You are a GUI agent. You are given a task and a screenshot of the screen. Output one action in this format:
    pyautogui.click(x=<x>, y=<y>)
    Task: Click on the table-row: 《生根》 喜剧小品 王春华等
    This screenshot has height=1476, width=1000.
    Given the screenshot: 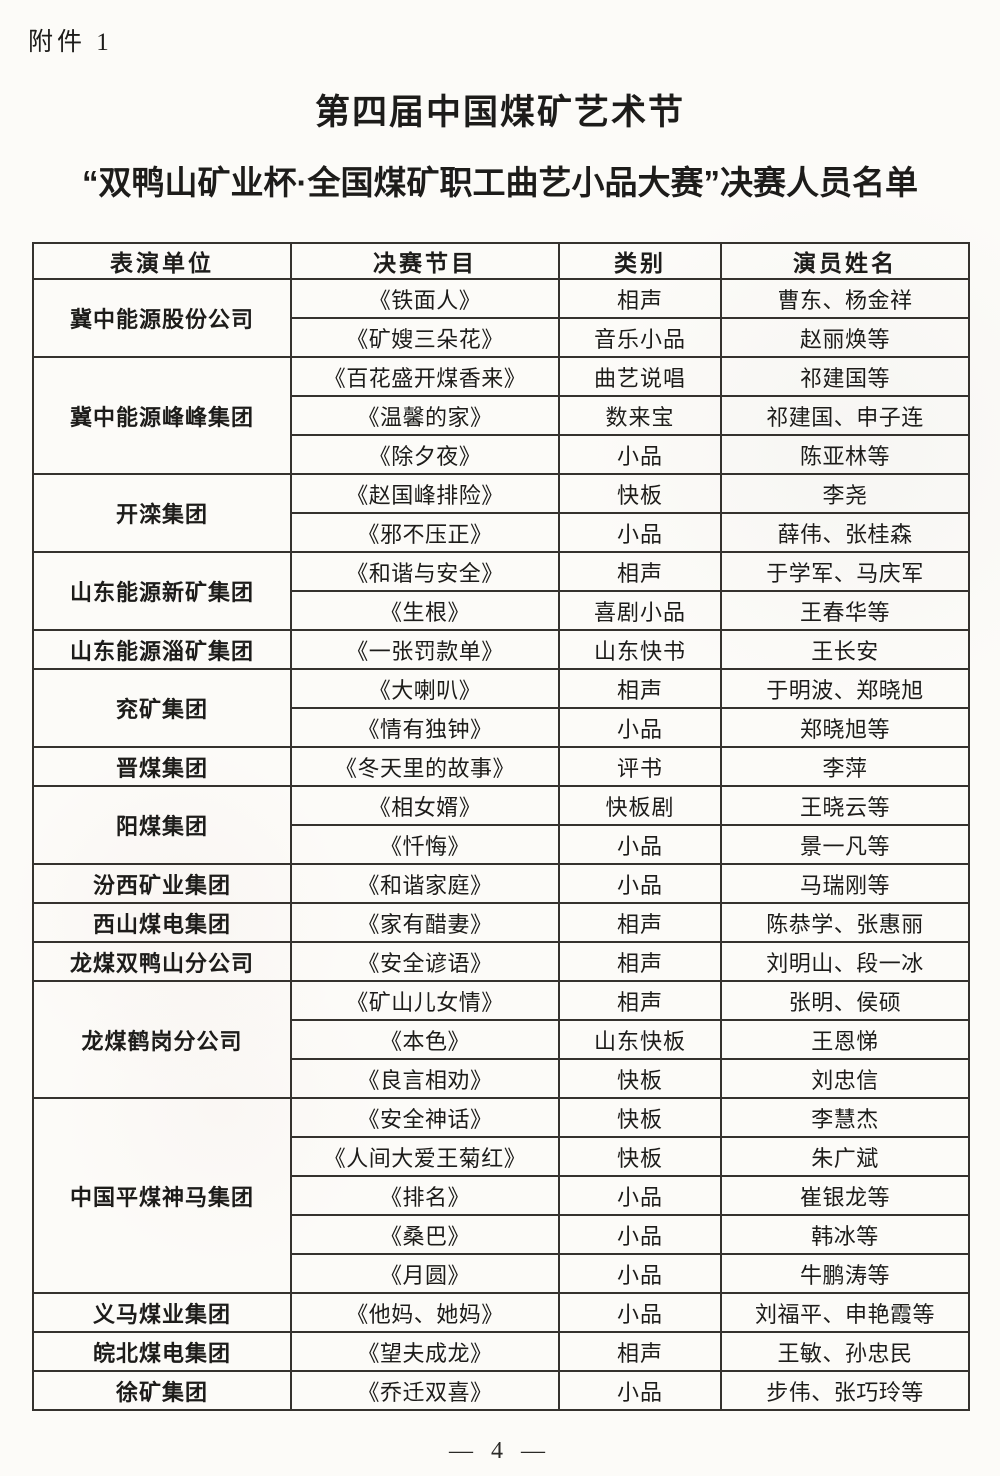 What is the action you would take?
    pyautogui.click(x=501, y=610)
    